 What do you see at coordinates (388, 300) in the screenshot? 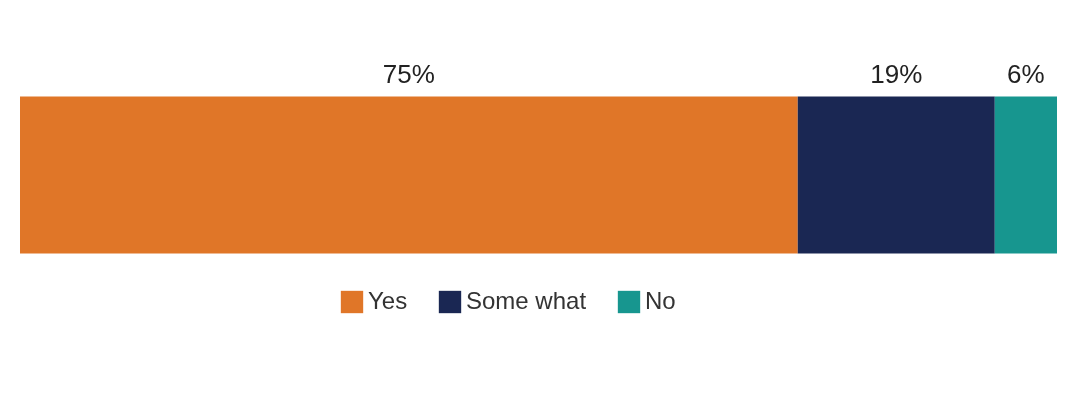
I see `legend-label: Yes` at bounding box center [388, 300].